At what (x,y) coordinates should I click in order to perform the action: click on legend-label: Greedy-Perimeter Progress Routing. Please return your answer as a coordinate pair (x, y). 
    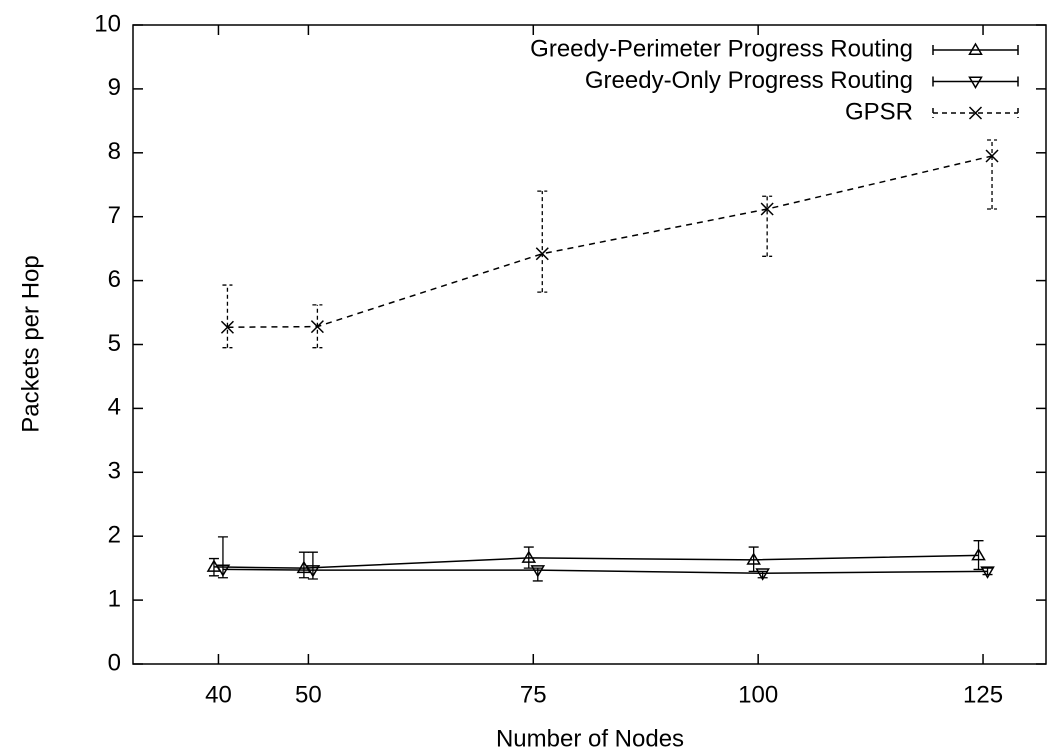
    Looking at the image, I should click on (721, 48).